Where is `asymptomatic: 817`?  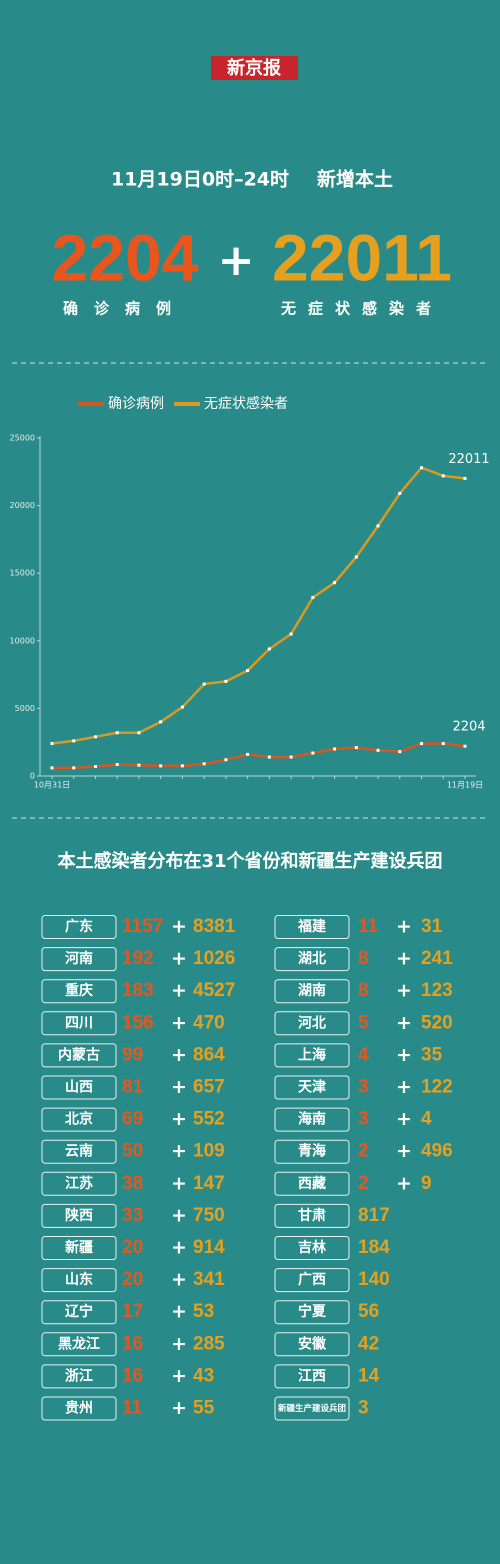
asymptomatic: 817 is located at coordinates (374, 1215).